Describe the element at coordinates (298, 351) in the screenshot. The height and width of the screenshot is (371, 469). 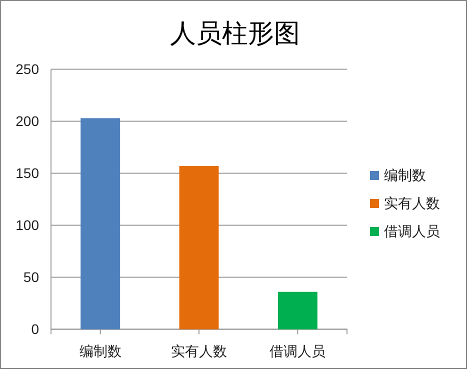
I see `x-tick-label: 借调人员` at that location.